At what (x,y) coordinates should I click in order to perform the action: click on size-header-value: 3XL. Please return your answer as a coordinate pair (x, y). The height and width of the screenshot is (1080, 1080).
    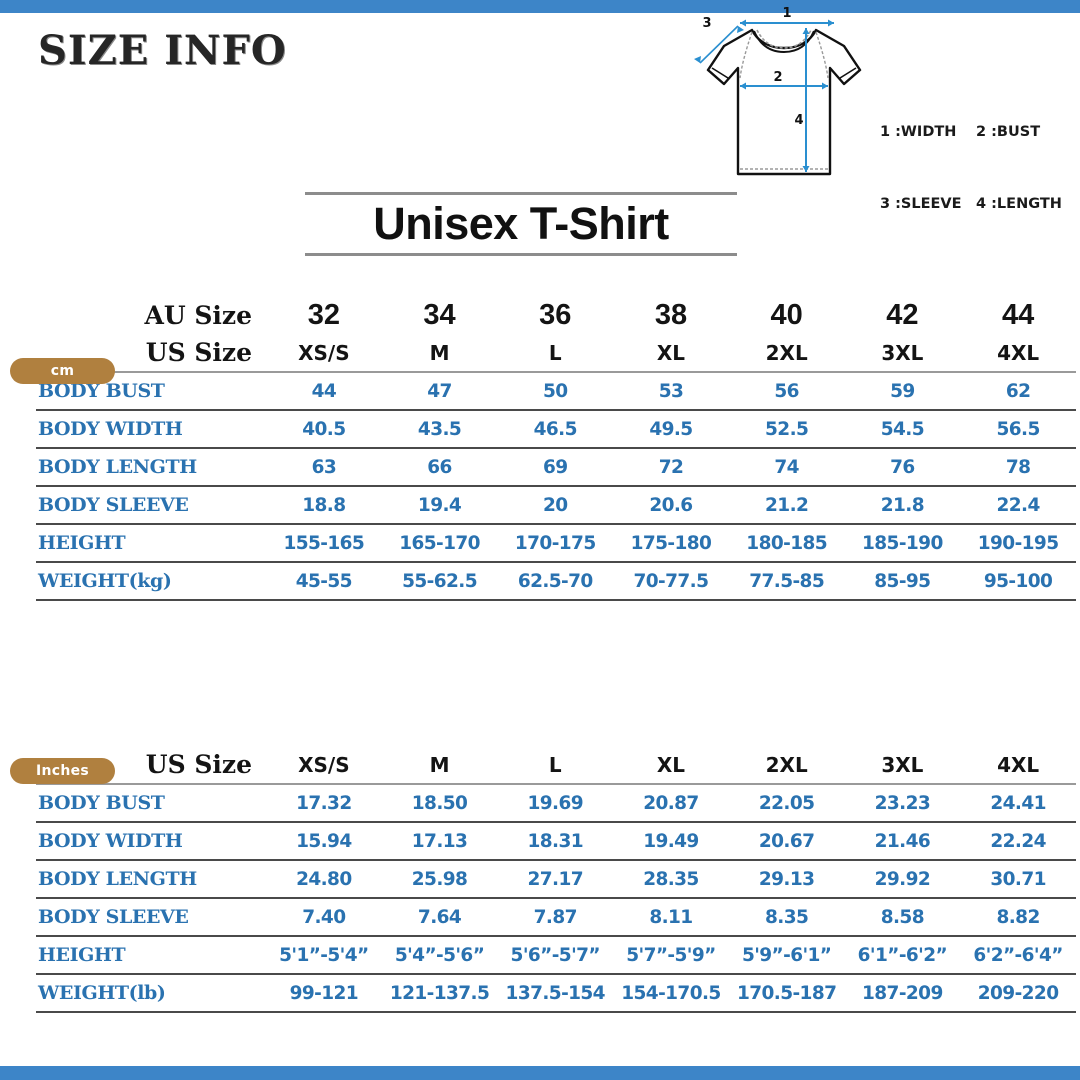
    Looking at the image, I should click on (902, 764).